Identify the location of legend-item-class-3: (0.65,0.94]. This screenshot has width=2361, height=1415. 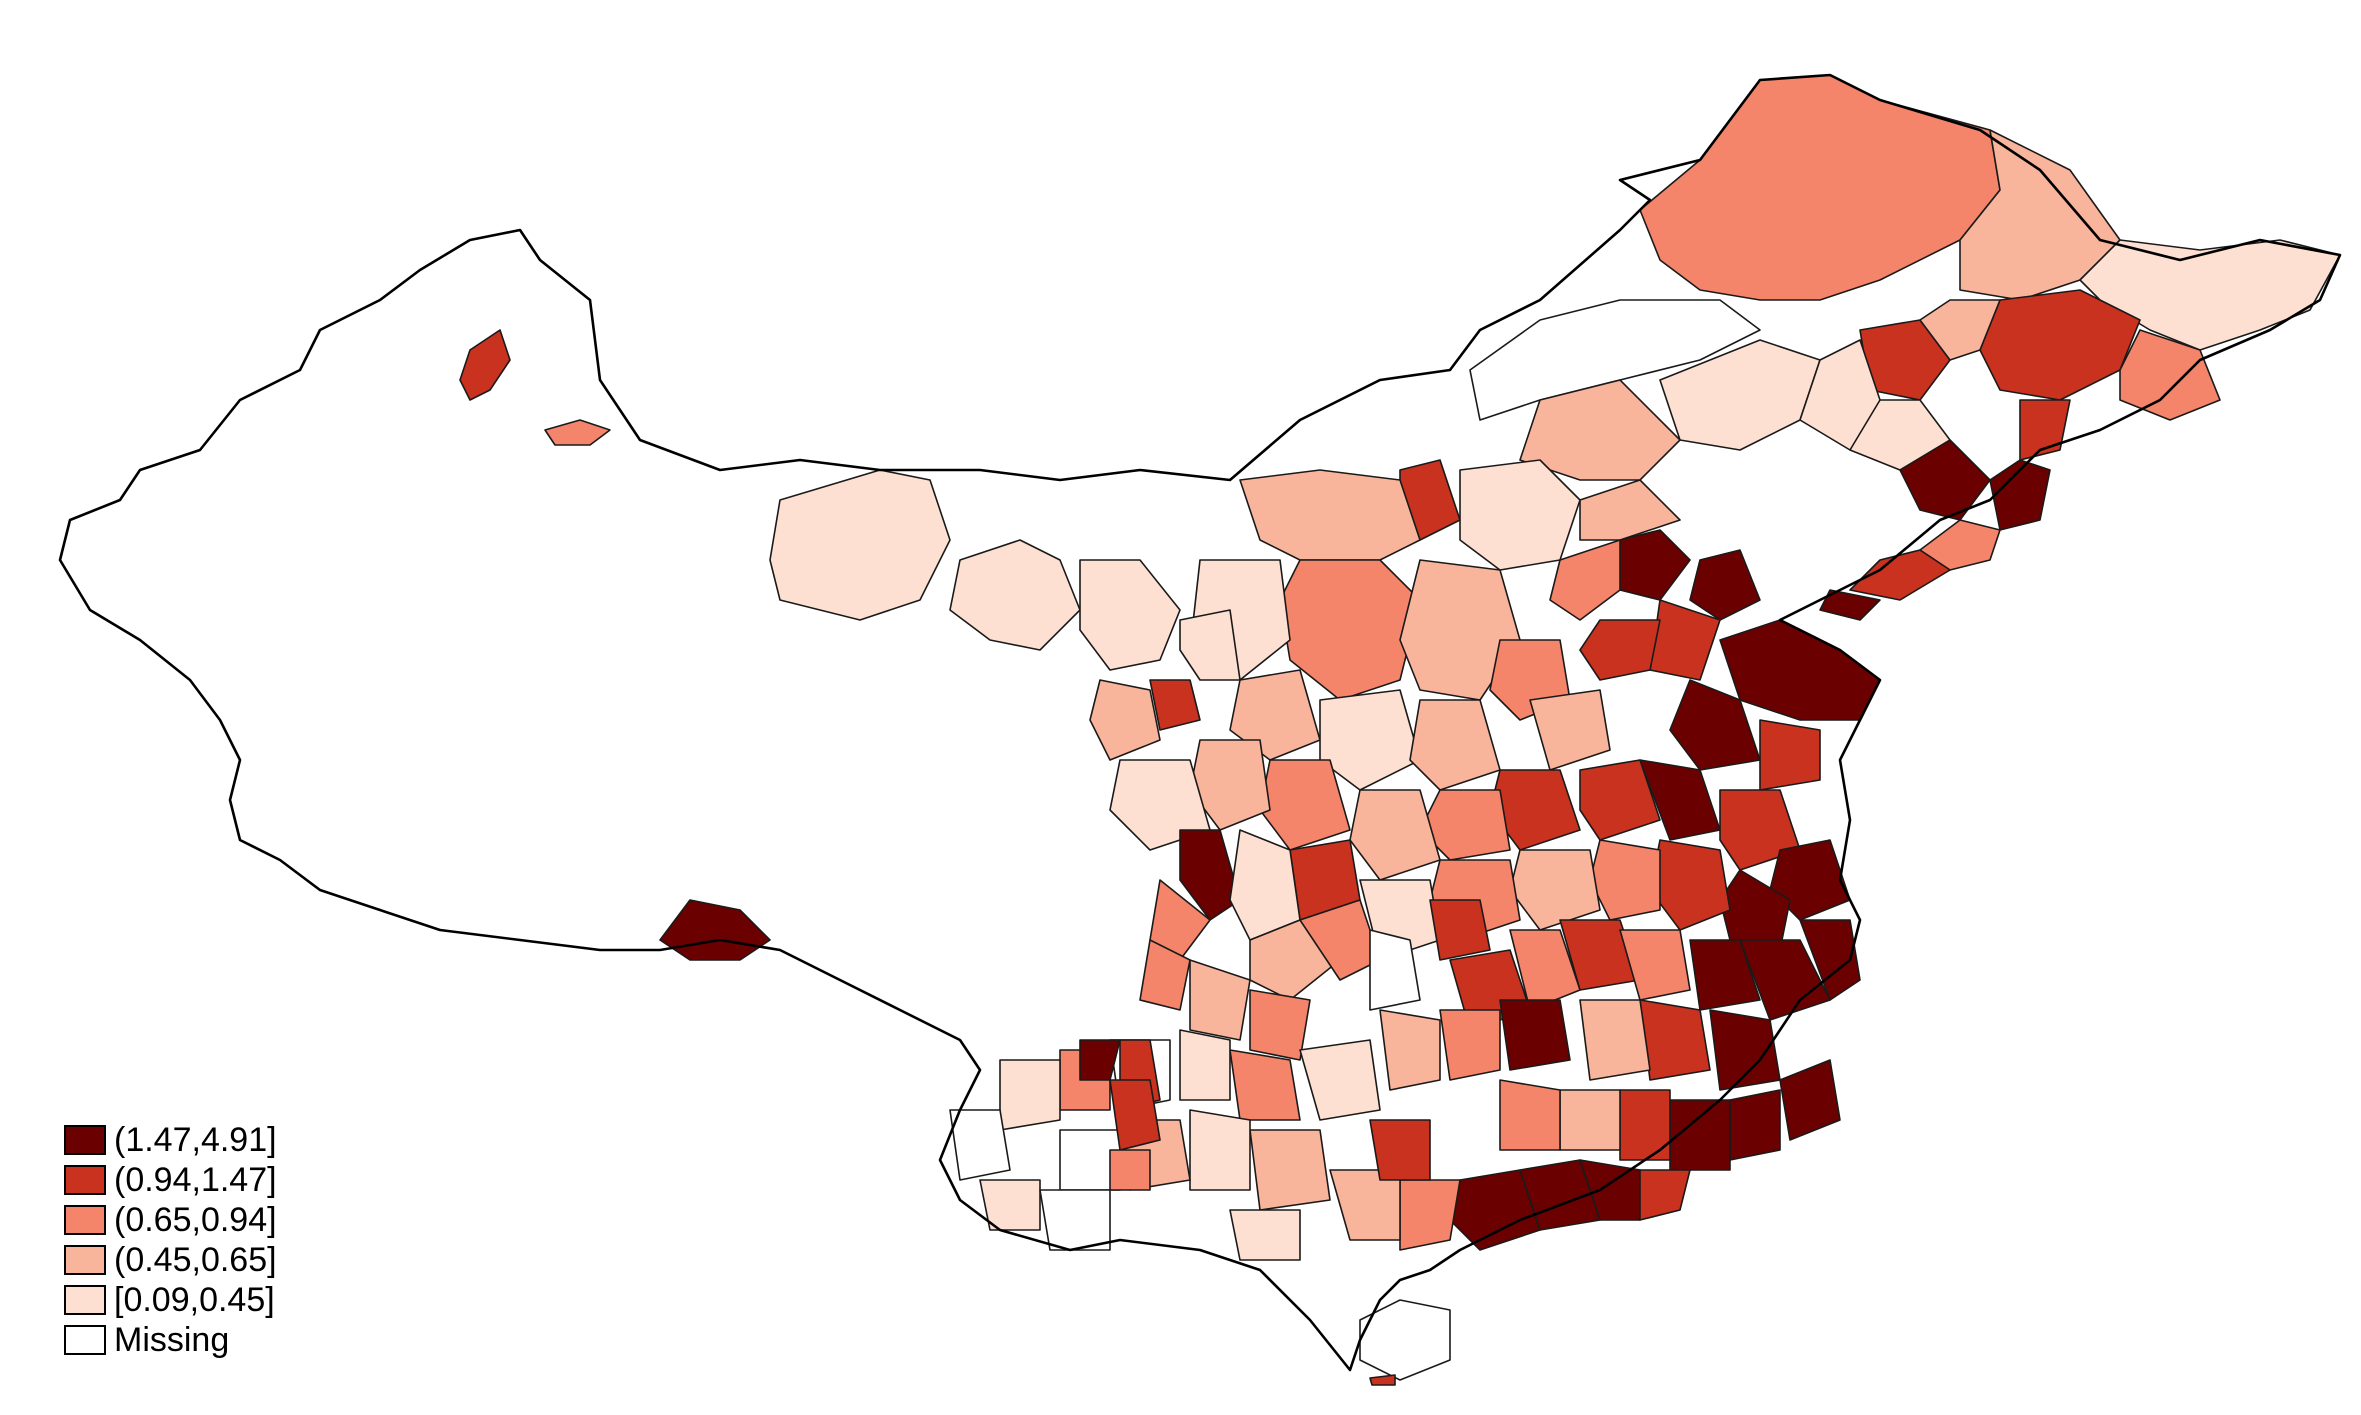
(214, 1220).